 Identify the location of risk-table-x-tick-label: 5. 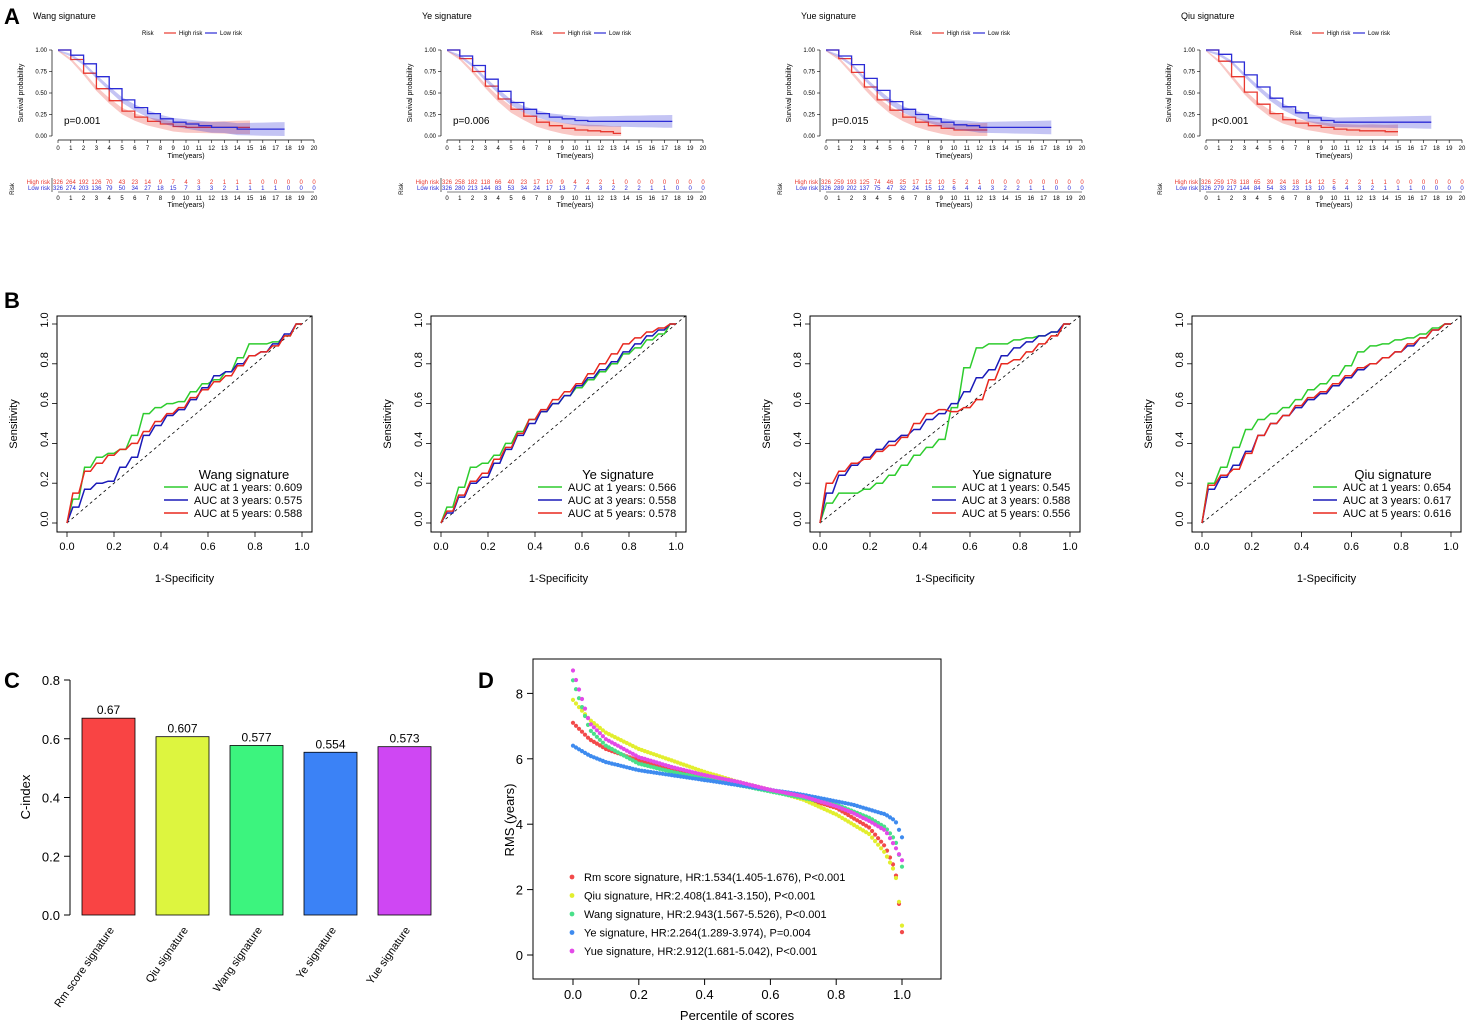
(511, 199).